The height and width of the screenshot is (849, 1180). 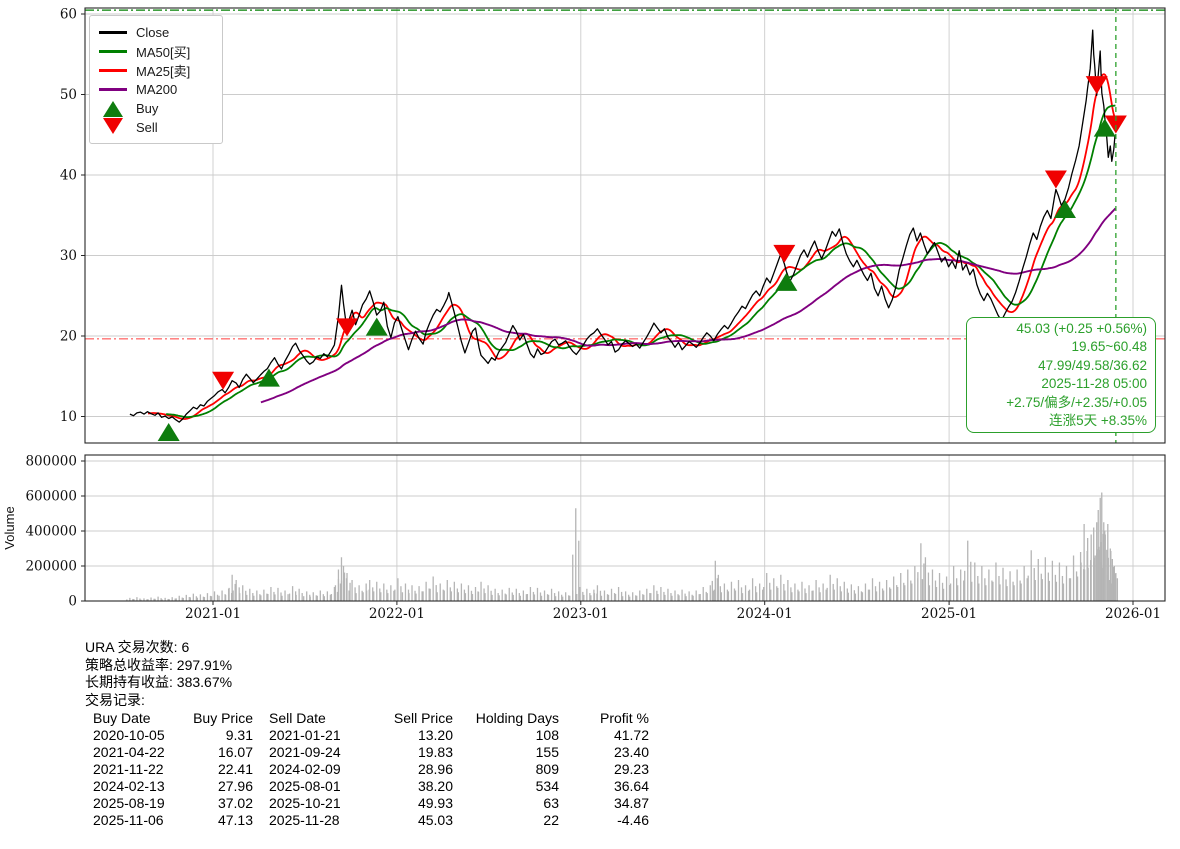 I want to click on legend-label: MA200, so click(x=157, y=89).